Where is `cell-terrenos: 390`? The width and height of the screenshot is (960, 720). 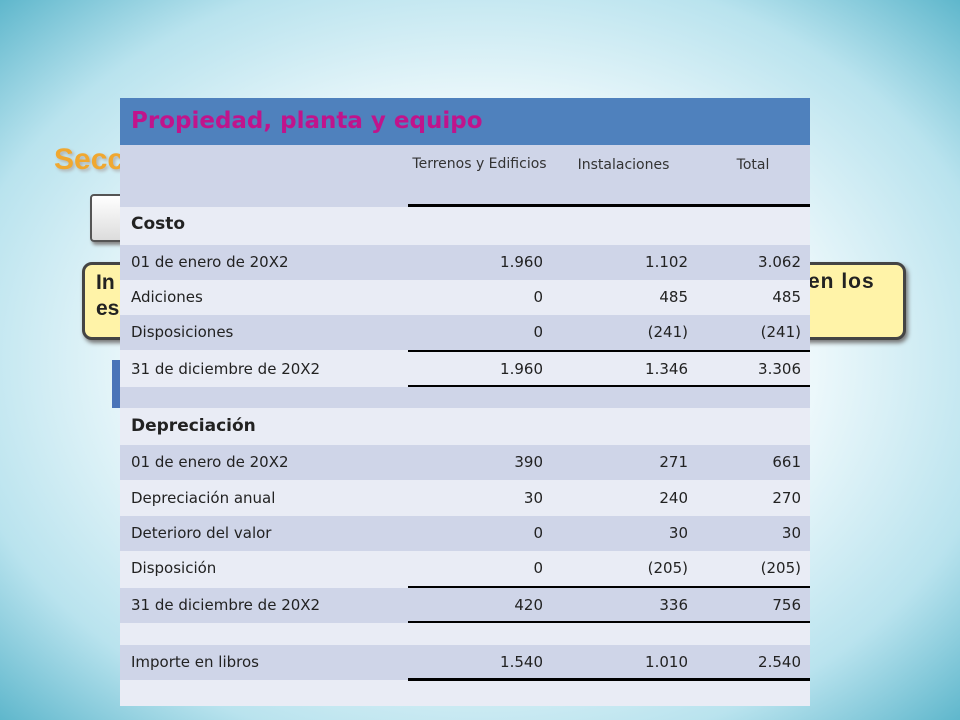
cell-terrenos: 390 is located at coordinates (528, 462).